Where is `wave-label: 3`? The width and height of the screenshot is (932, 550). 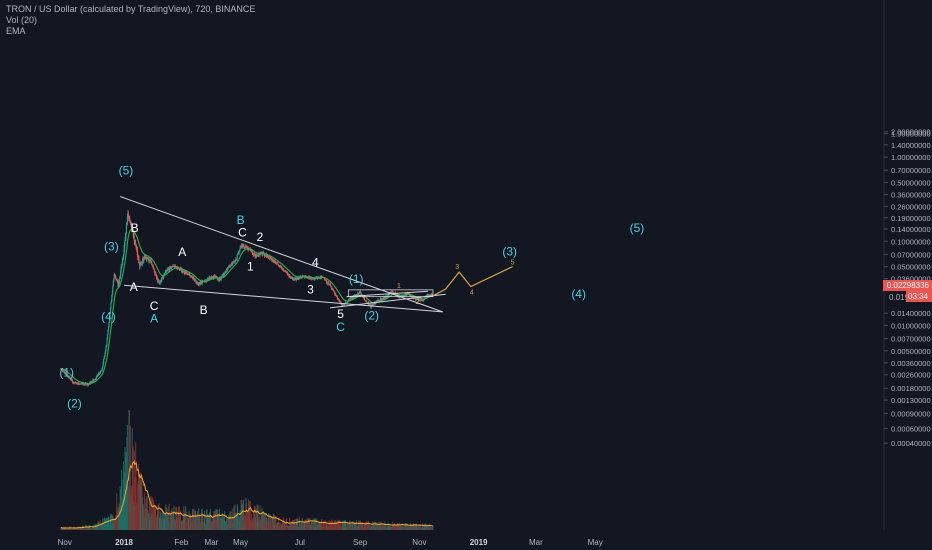 wave-label: 3 is located at coordinates (457, 267).